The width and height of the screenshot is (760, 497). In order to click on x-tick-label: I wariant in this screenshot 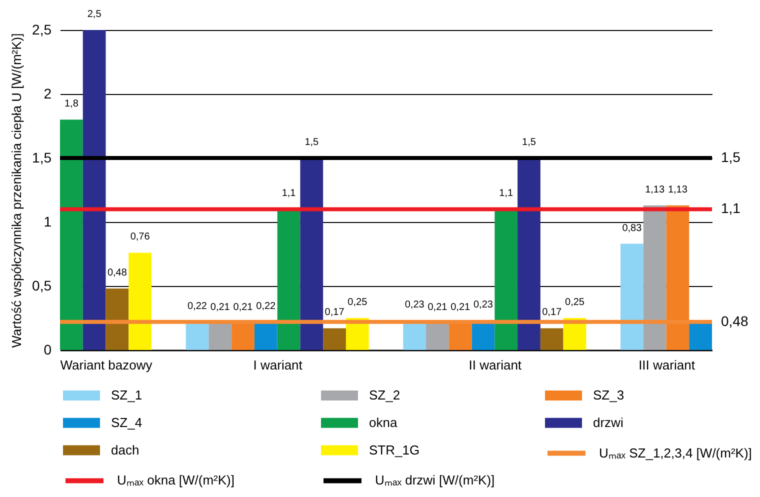, I will do `click(278, 365)`.